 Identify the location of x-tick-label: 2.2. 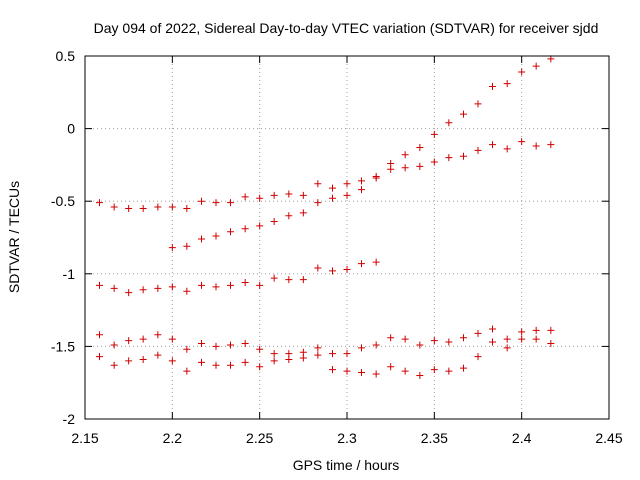
(173, 438).